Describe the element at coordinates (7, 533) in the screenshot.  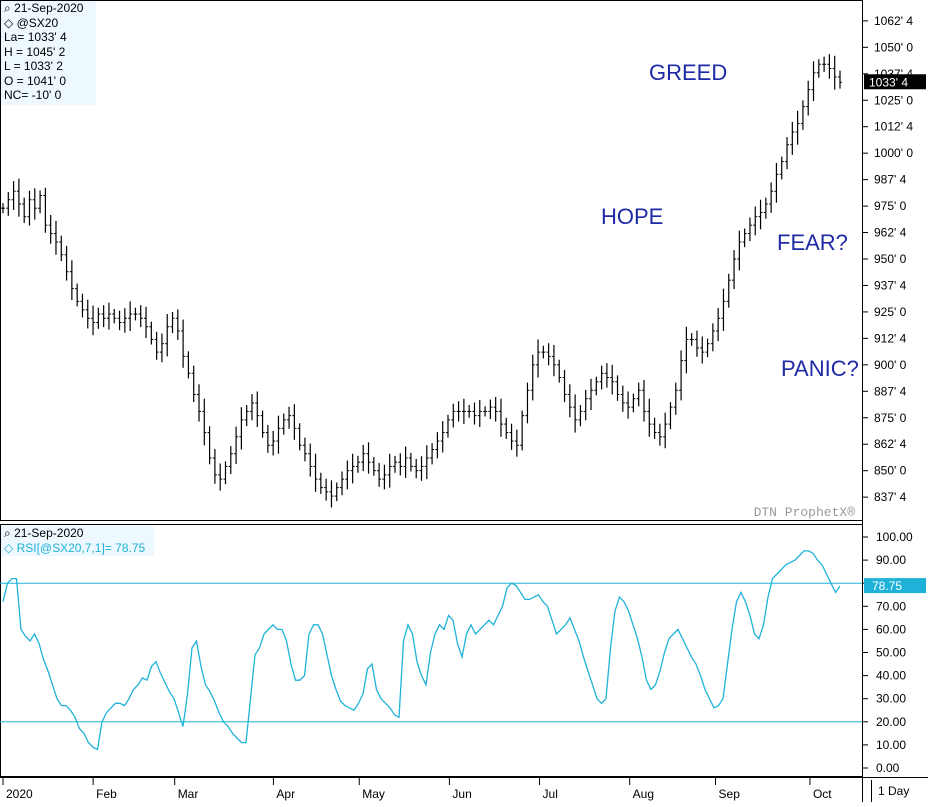
I see `crosshair-icon: ⌕` at that location.